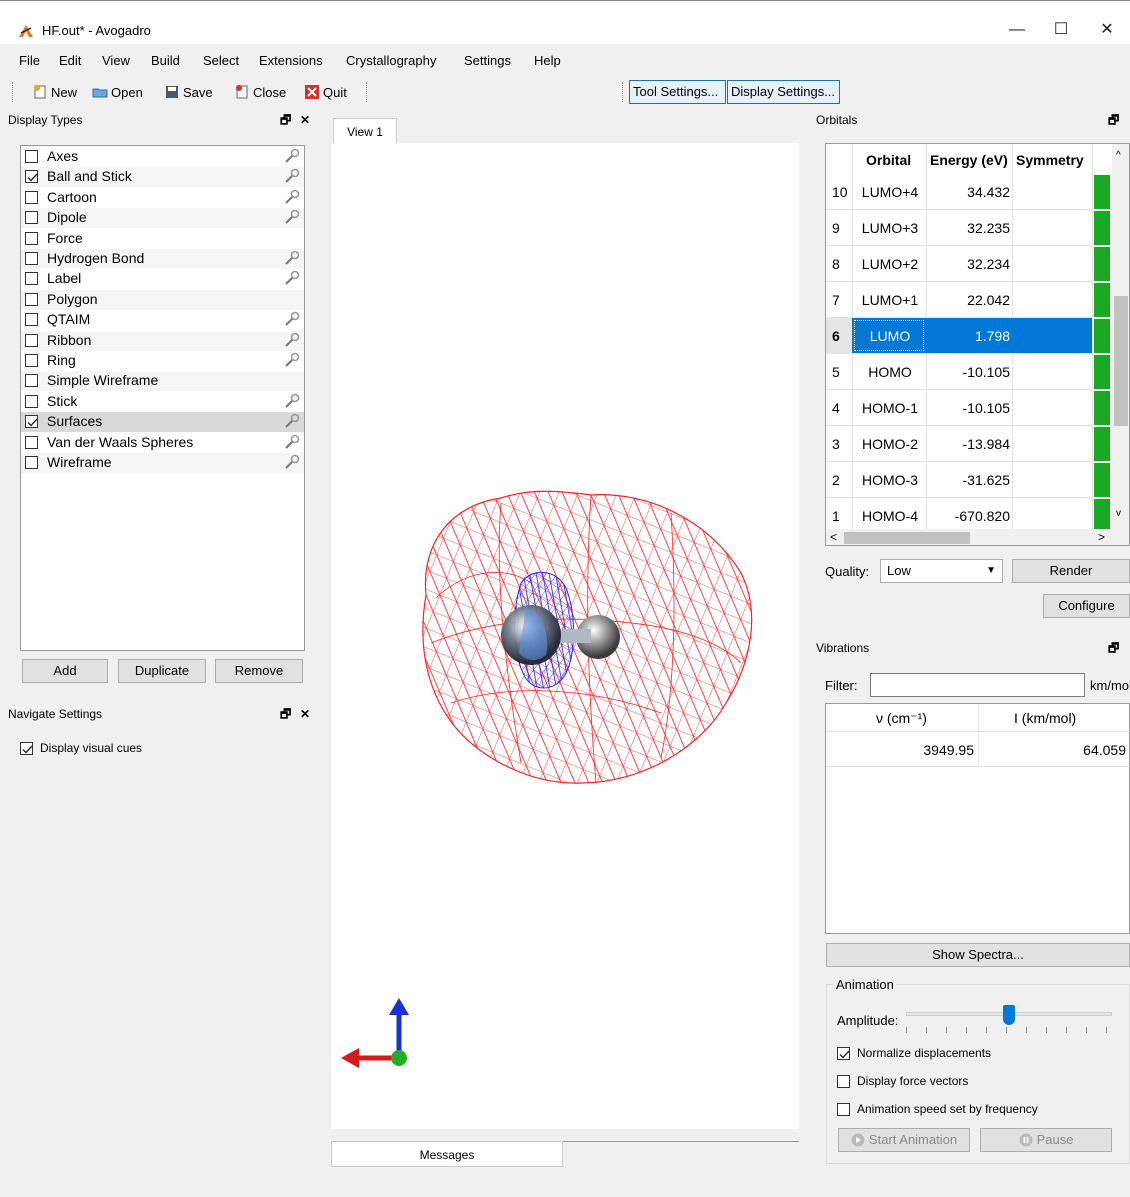 The width and height of the screenshot is (1130, 1197). I want to click on display-type-item: Ball and Stick, so click(162, 177).